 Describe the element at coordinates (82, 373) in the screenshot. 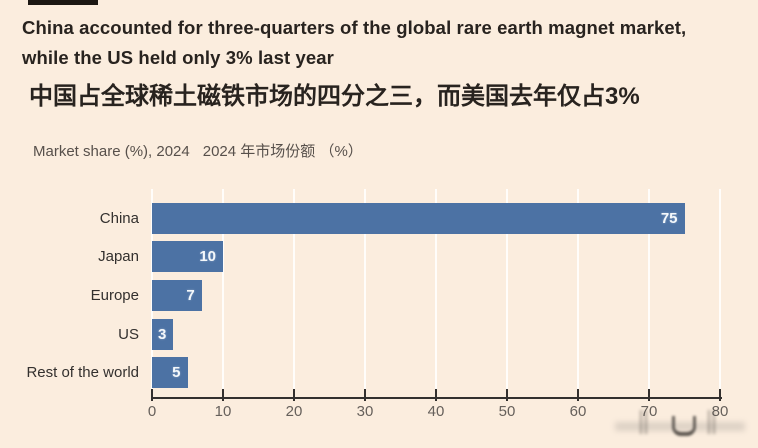

I see `category-label: Rest of the world` at that location.